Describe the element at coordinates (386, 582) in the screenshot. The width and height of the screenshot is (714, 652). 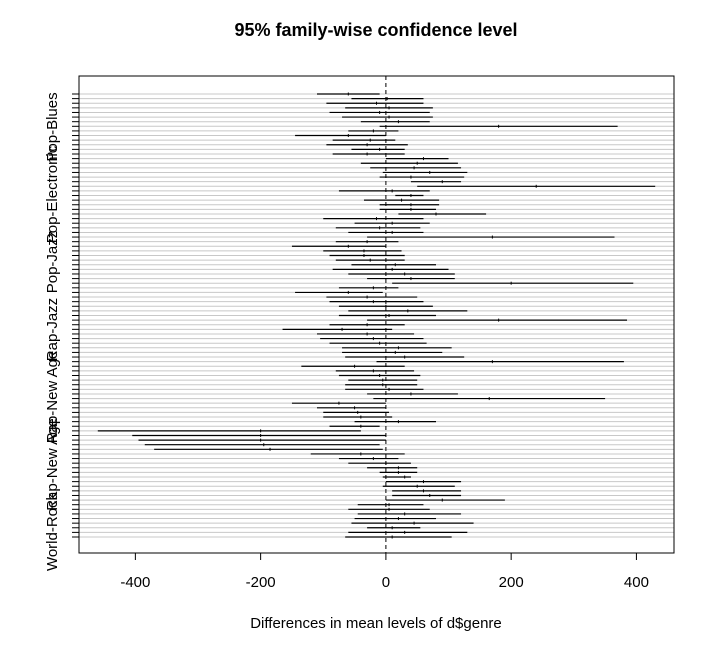
I see `x-tick-label: 0` at that location.